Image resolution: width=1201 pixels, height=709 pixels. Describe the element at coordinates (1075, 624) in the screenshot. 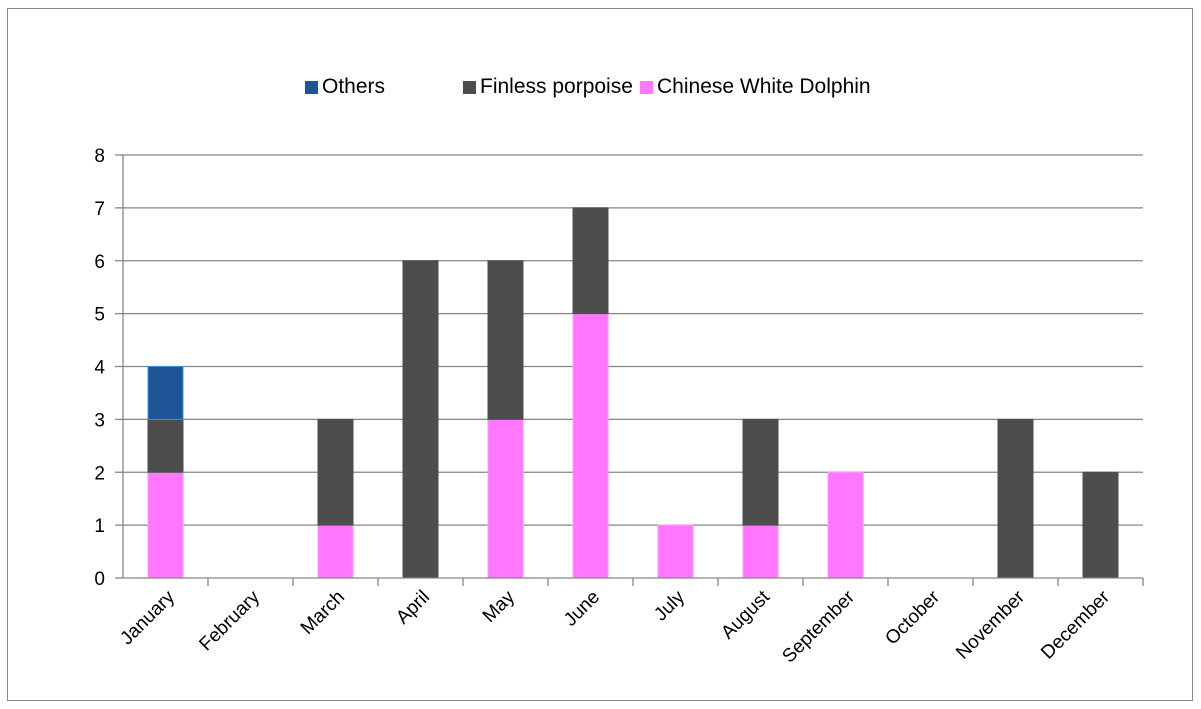

I see `x-category-label: December` at that location.